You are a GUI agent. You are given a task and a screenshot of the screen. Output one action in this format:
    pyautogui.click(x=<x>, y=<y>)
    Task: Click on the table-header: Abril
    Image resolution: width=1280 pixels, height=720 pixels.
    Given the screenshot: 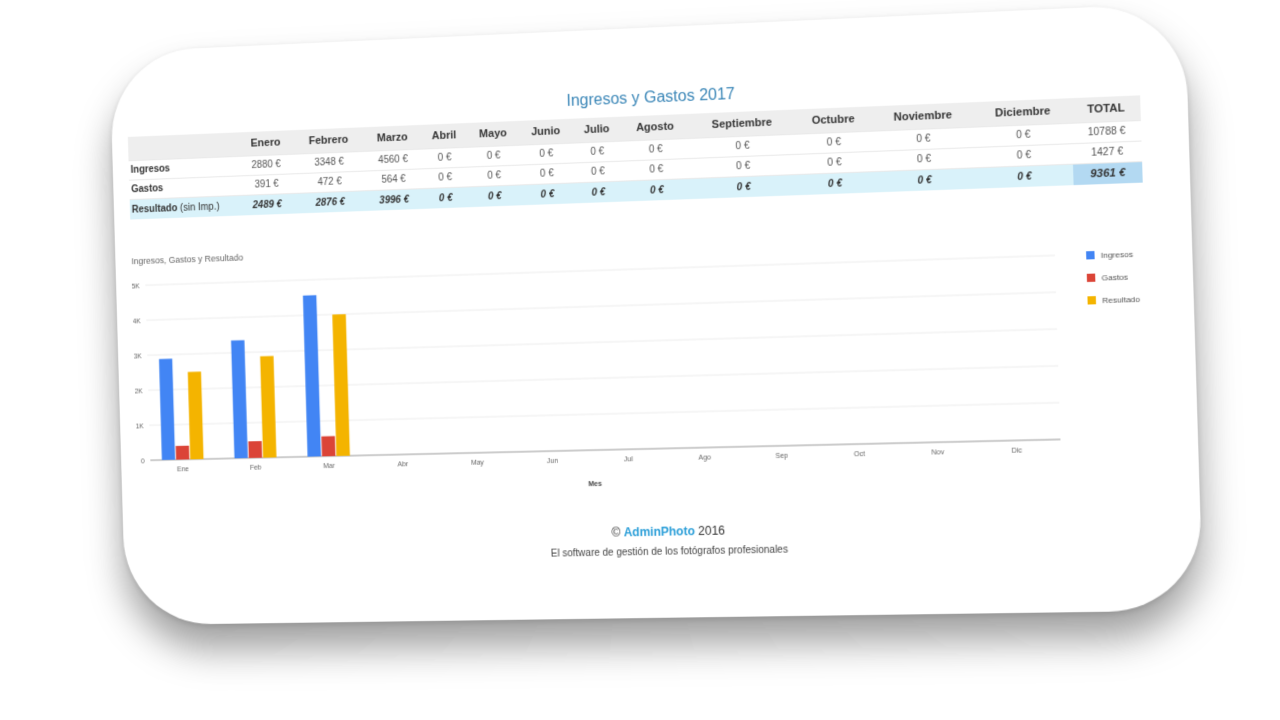 What is the action you would take?
    pyautogui.click(x=443, y=136)
    